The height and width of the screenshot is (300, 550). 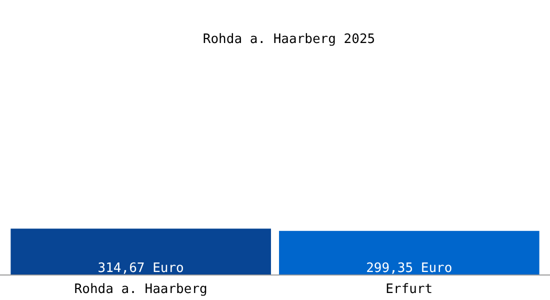 I want to click on chart-title: Rohda a. Haarberg 2025, so click(x=289, y=39).